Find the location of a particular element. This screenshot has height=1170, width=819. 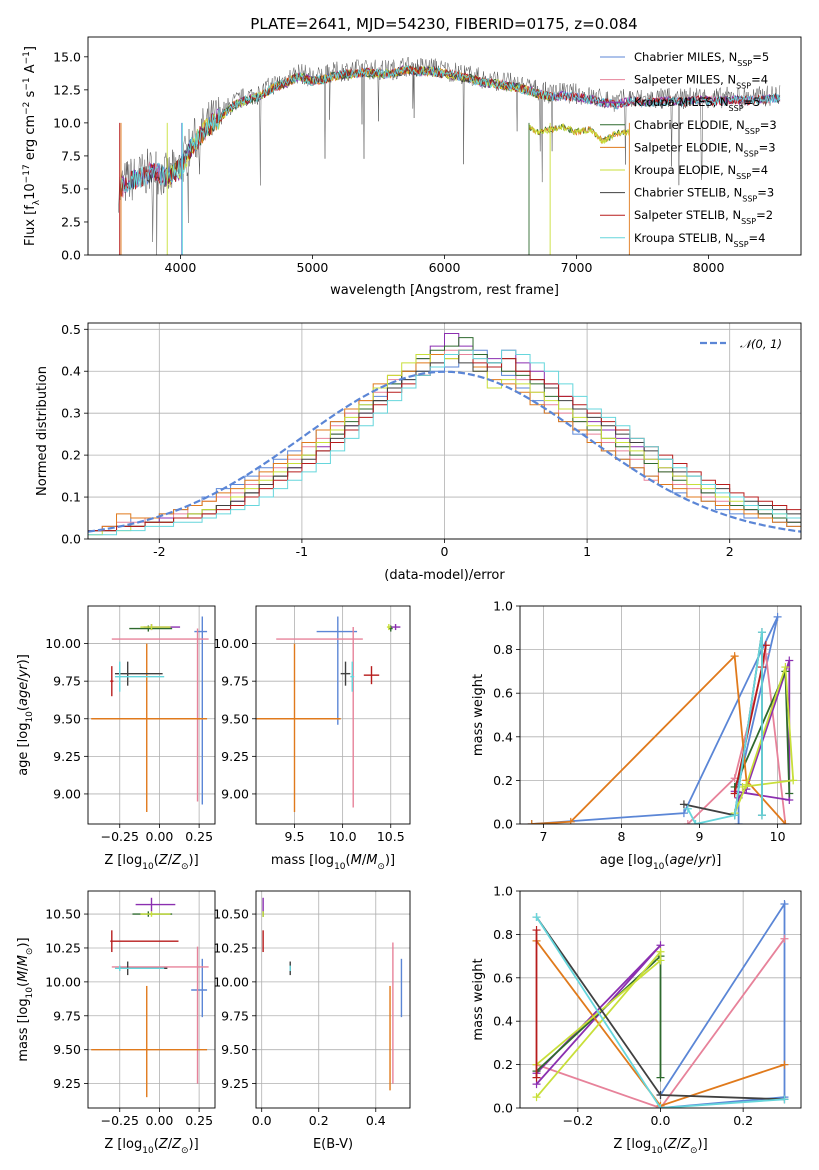

x-tick-label: −0.2 is located at coordinates (578, 1120).